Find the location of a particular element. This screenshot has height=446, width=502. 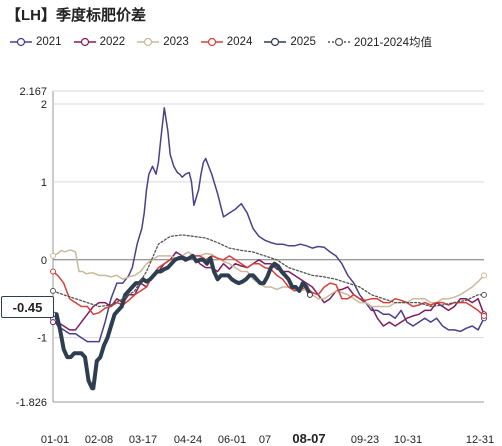

x-tick-label: 03-17 is located at coordinates (143, 440).